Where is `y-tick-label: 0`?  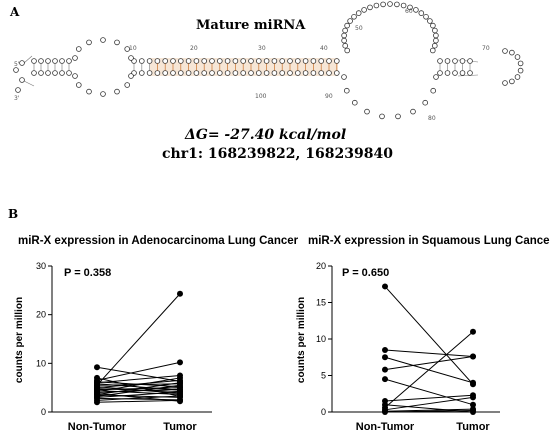 y-tick-label: 0 is located at coordinates (43, 412).